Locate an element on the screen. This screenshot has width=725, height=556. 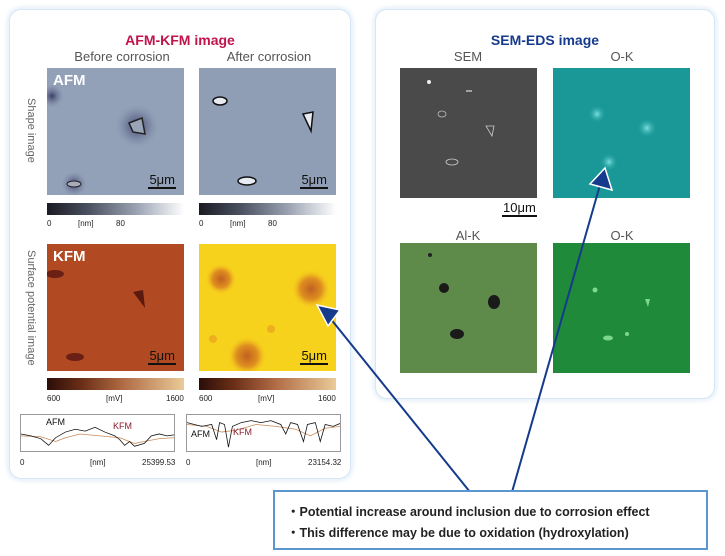
sem-image is located at coordinates (468, 133).